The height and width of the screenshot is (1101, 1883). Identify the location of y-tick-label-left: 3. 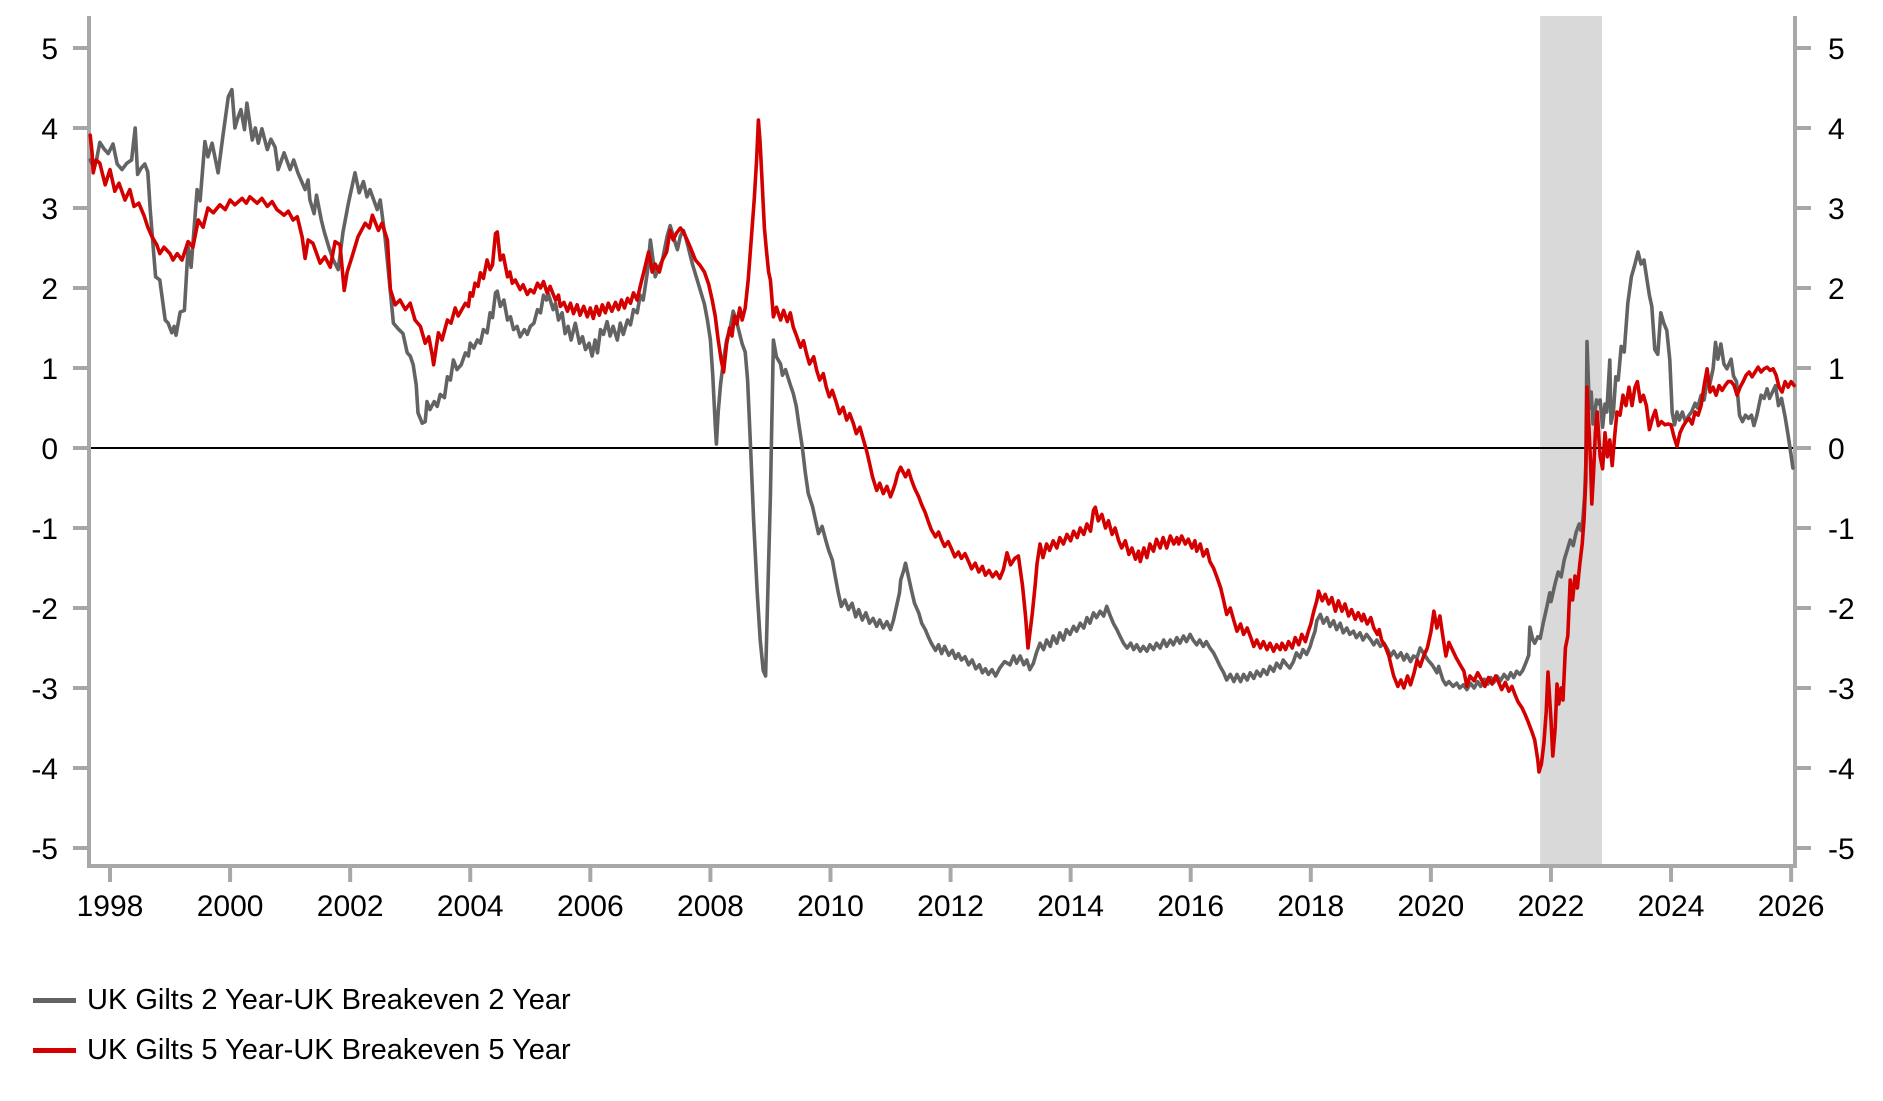
(49, 209).